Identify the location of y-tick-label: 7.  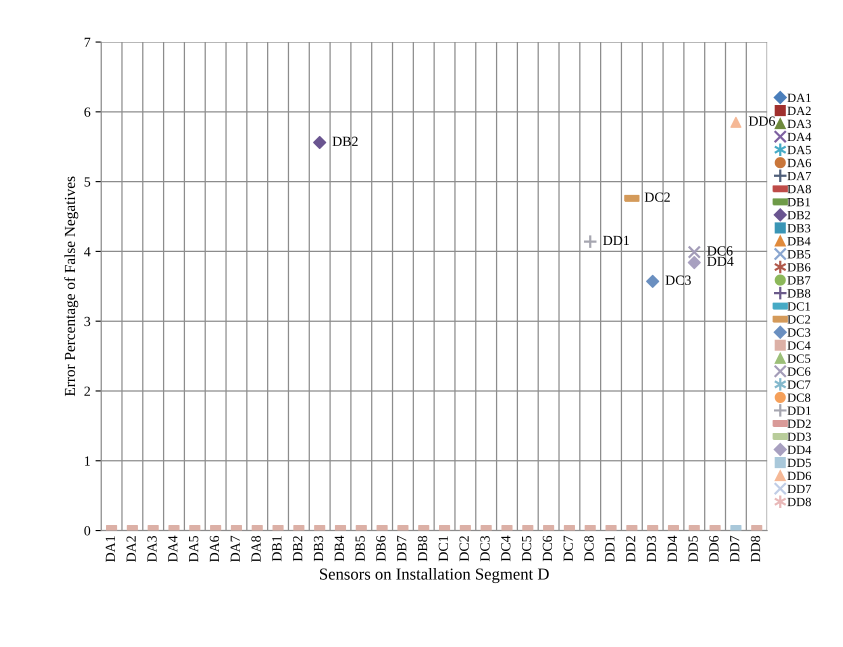
(87, 42).